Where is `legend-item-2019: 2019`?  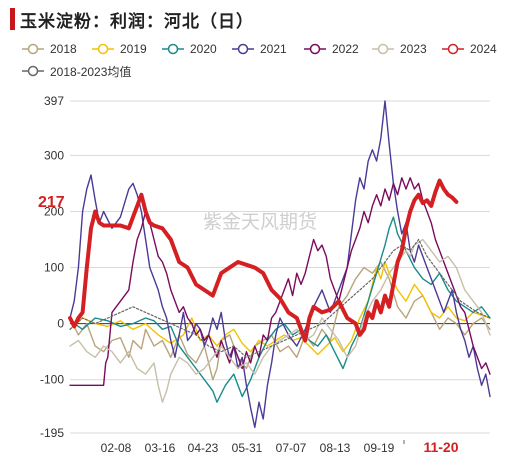
legend-item-2019: 2019 is located at coordinates (119, 49).